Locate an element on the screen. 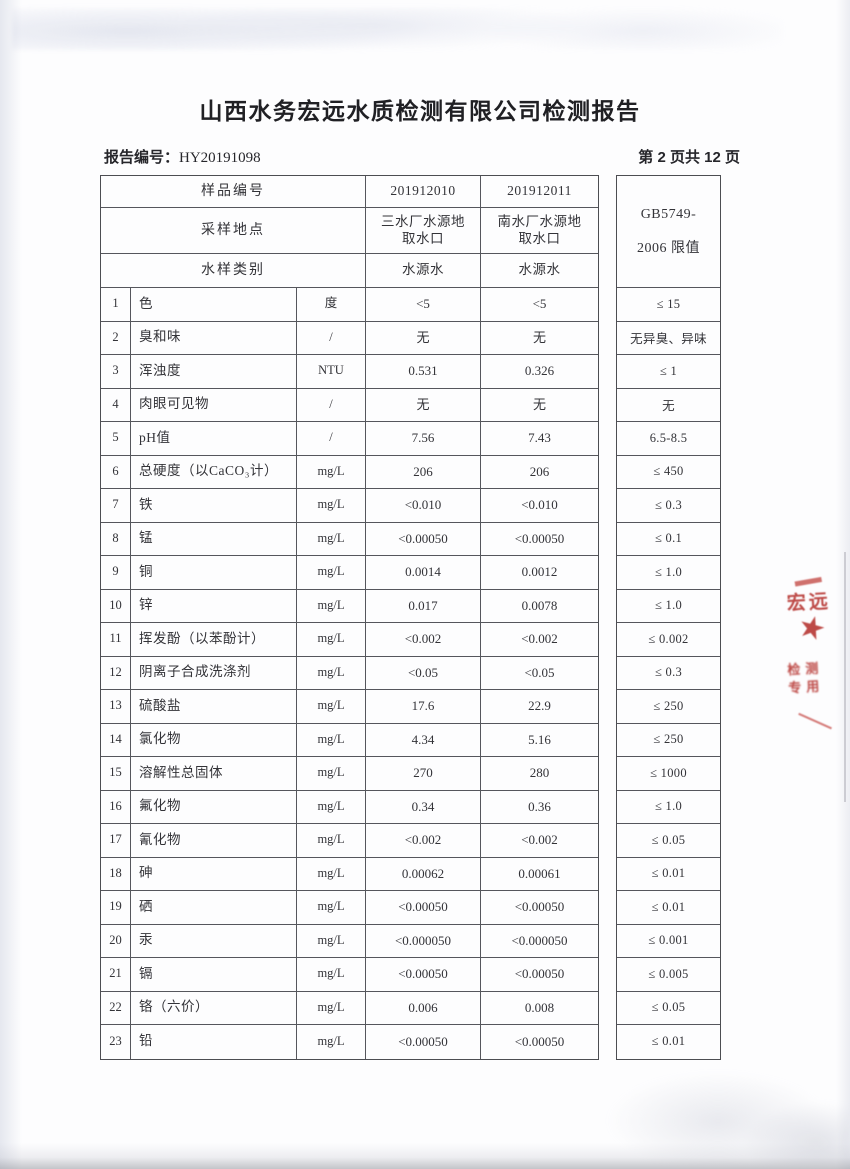 The height and width of the screenshot is (1169, 850). sample2-value: 0.0012 is located at coordinates (539, 573).